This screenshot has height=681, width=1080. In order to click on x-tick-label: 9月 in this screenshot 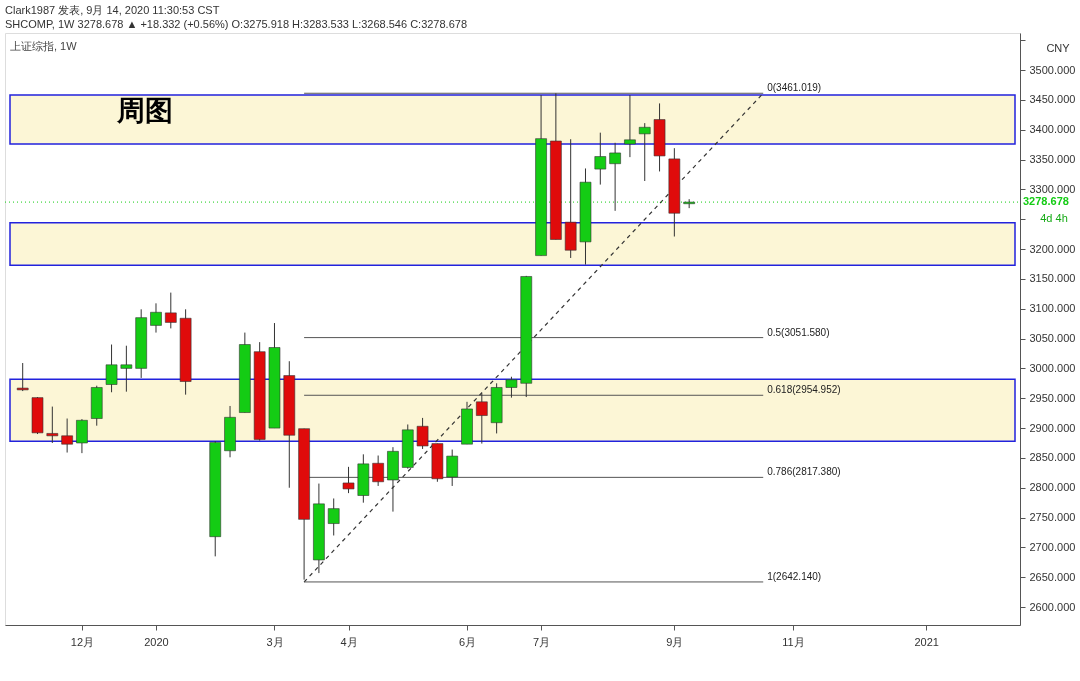, I will do `click(675, 641)`.